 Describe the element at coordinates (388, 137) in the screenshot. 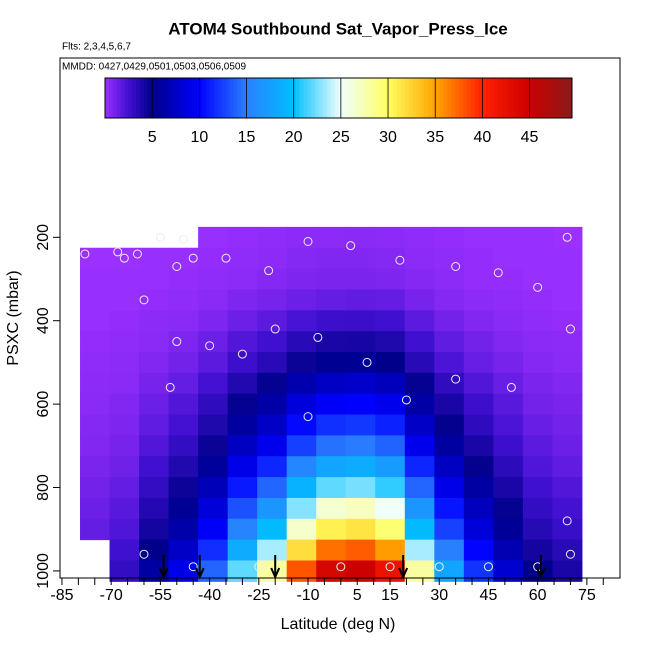

I see `colorbar-tick-label: 30` at that location.